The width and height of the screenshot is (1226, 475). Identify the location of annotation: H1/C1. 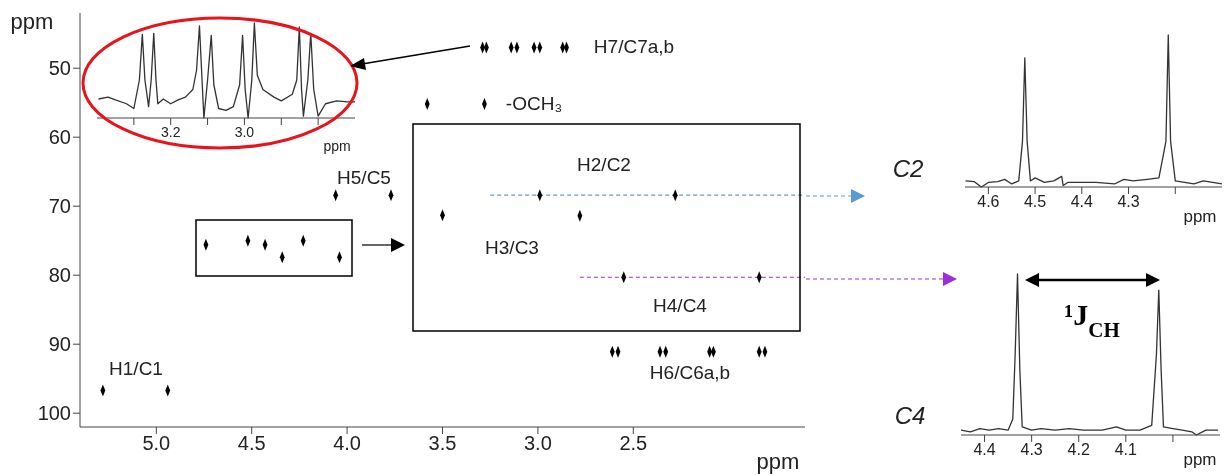
(136, 369).